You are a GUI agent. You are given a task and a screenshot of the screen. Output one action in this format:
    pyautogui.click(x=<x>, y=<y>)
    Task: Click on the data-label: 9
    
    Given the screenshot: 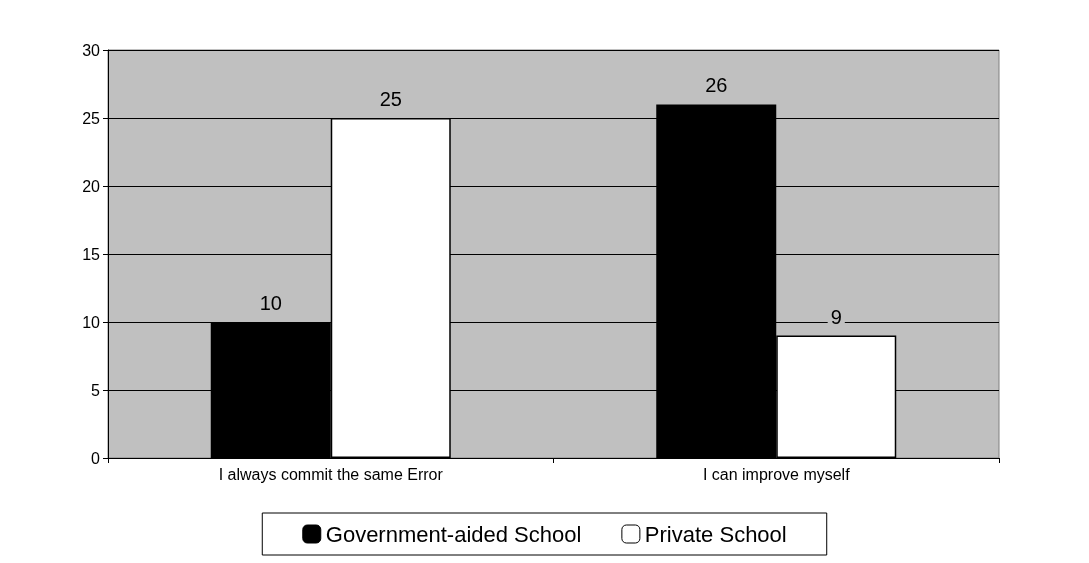 What is the action you would take?
    pyautogui.click(x=836, y=316)
    